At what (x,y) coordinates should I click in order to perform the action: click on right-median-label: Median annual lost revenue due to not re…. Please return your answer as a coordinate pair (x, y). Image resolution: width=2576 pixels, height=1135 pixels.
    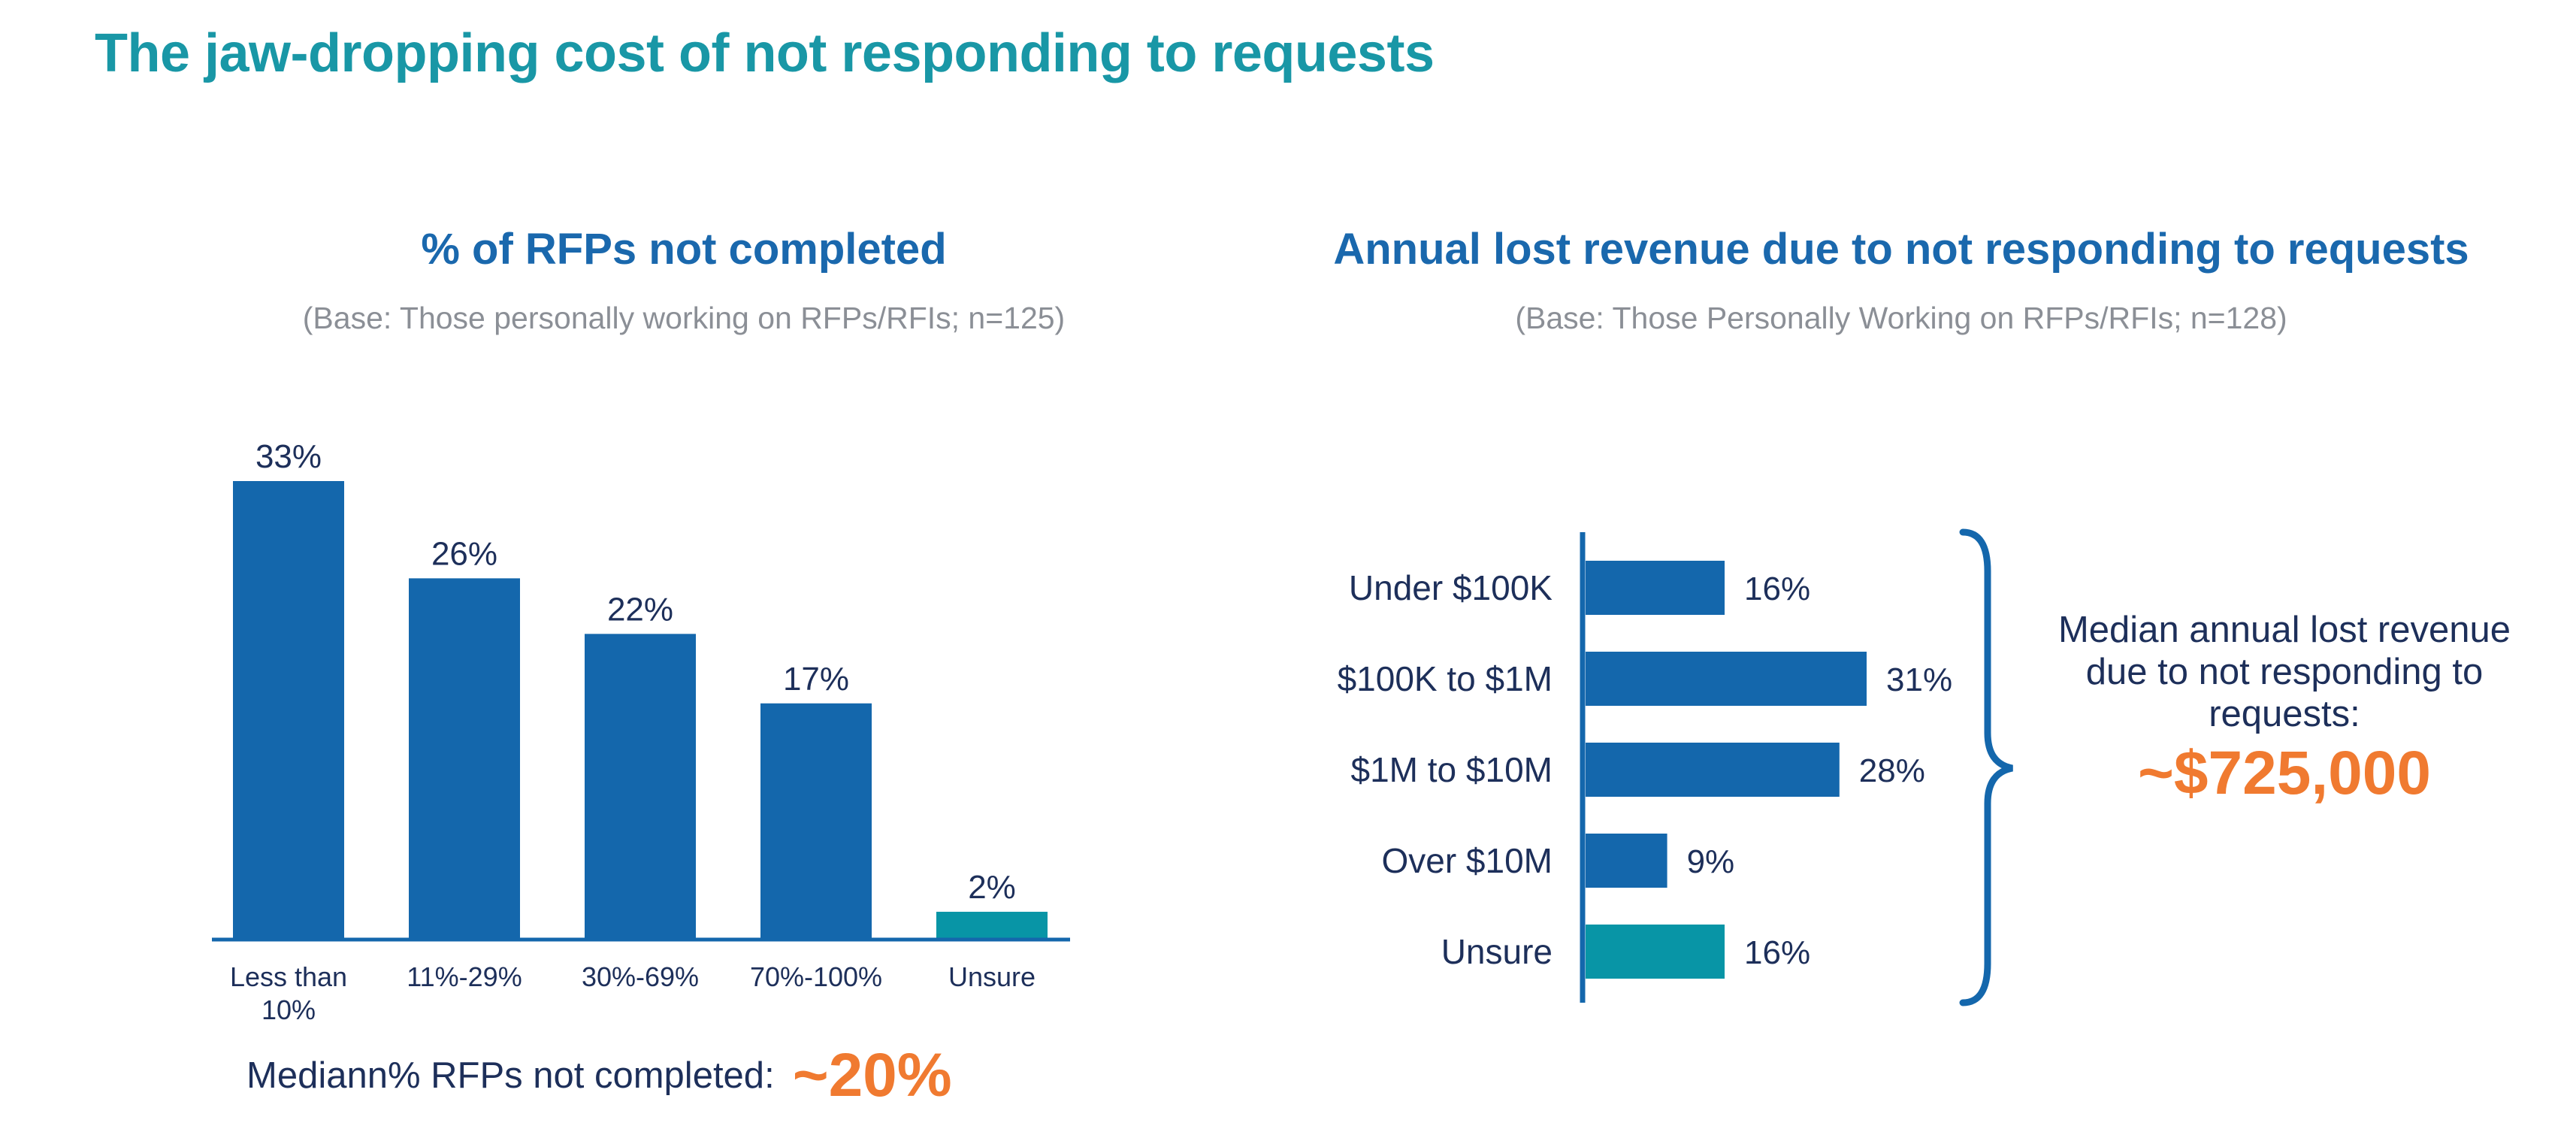
    Looking at the image, I should click on (2284, 672).